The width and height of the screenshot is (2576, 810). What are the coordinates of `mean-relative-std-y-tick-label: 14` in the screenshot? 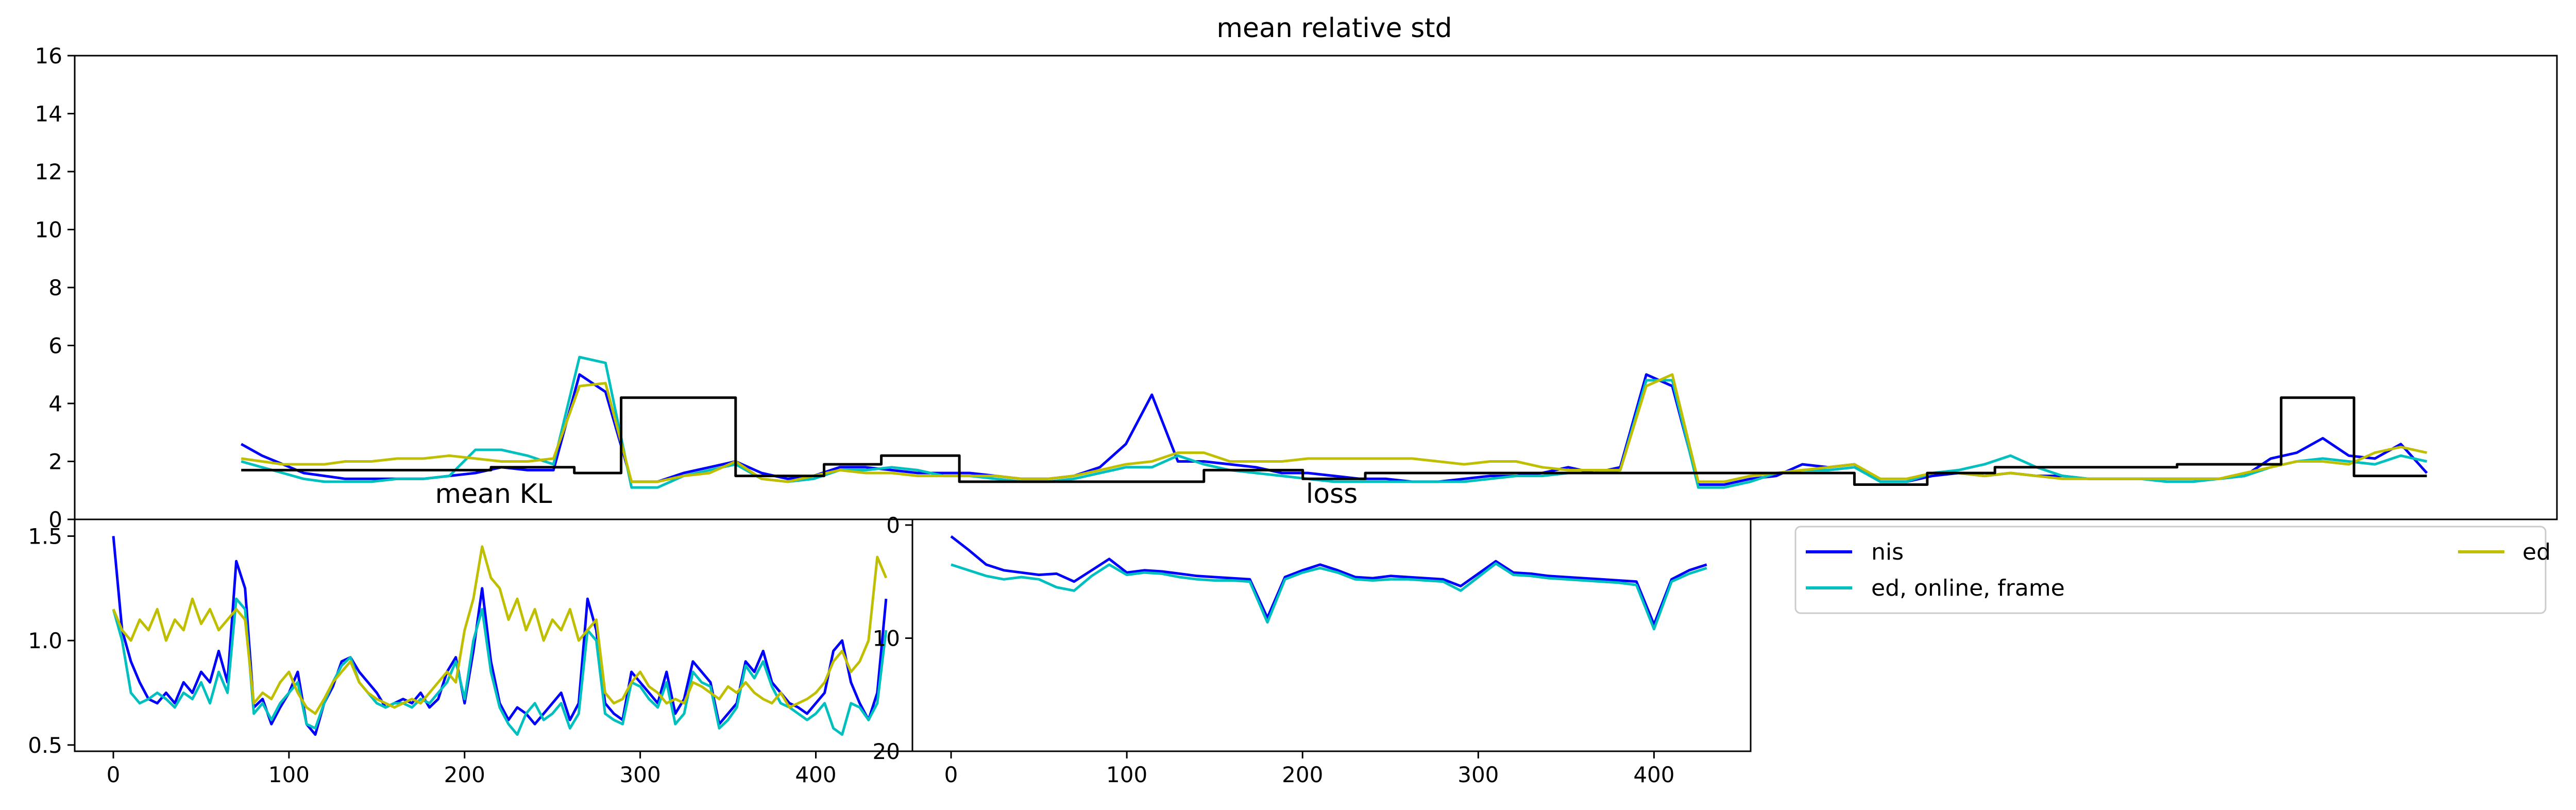 It's located at (48, 114).